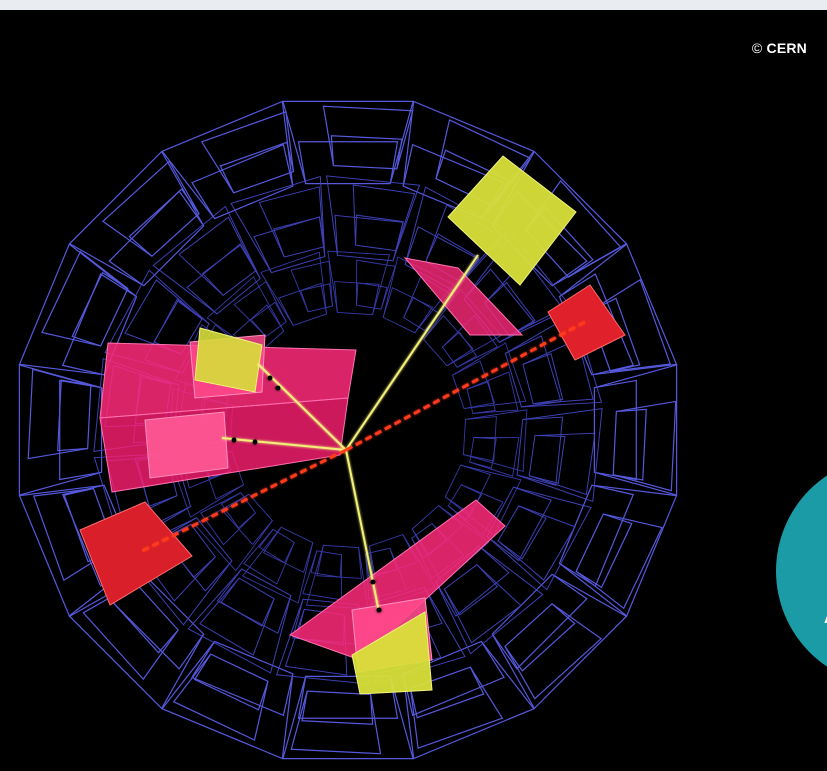 The width and height of the screenshot is (827, 771). What do you see at coordinates (302, 407) in the screenshot?
I see `track-to-left-upper` at bounding box center [302, 407].